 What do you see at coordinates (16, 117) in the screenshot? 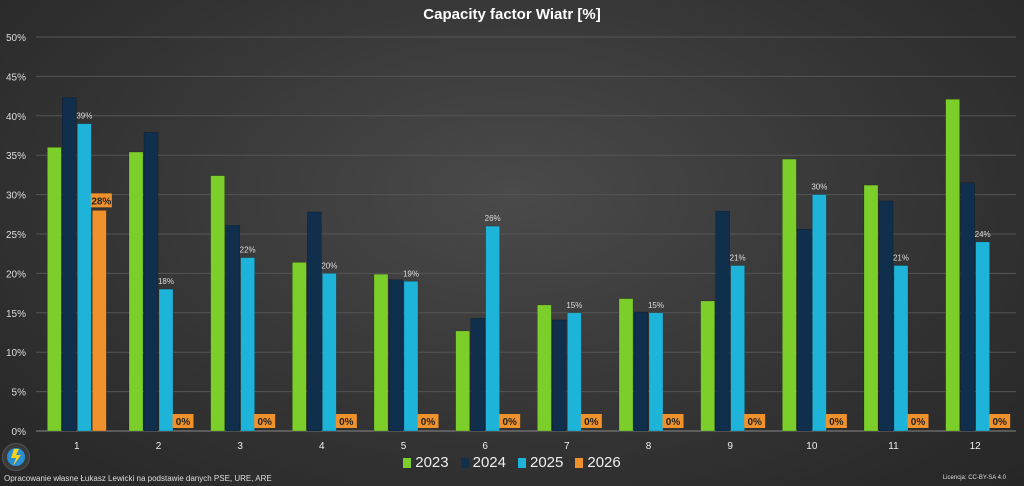
I see `y-tick-label: 40%` at bounding box center [16, 117].